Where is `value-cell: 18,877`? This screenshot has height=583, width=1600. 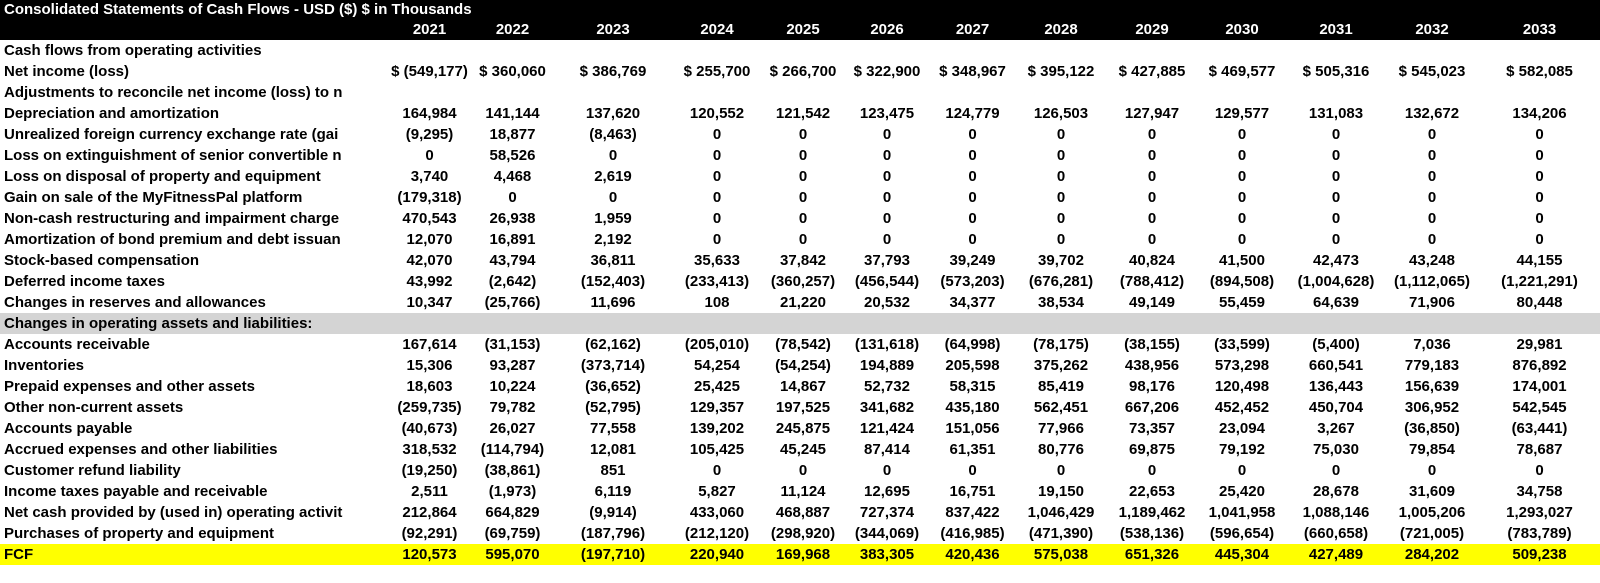 value-cell: 18,877 is located at coordinates (512, 134).